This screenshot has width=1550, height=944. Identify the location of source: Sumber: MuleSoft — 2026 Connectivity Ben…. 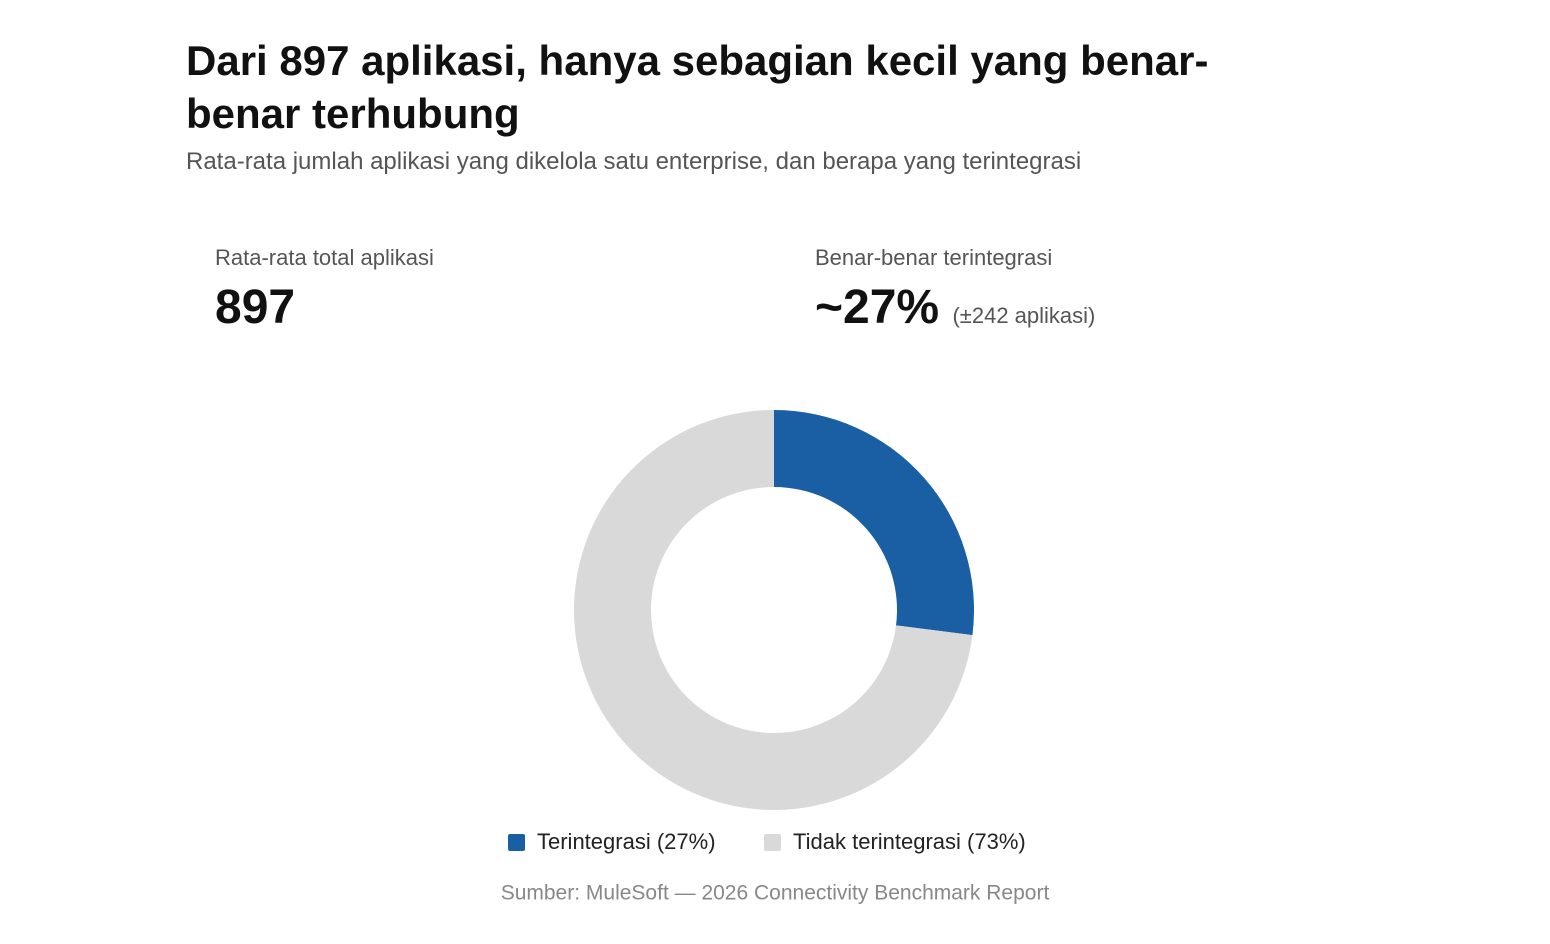
(775, 893).